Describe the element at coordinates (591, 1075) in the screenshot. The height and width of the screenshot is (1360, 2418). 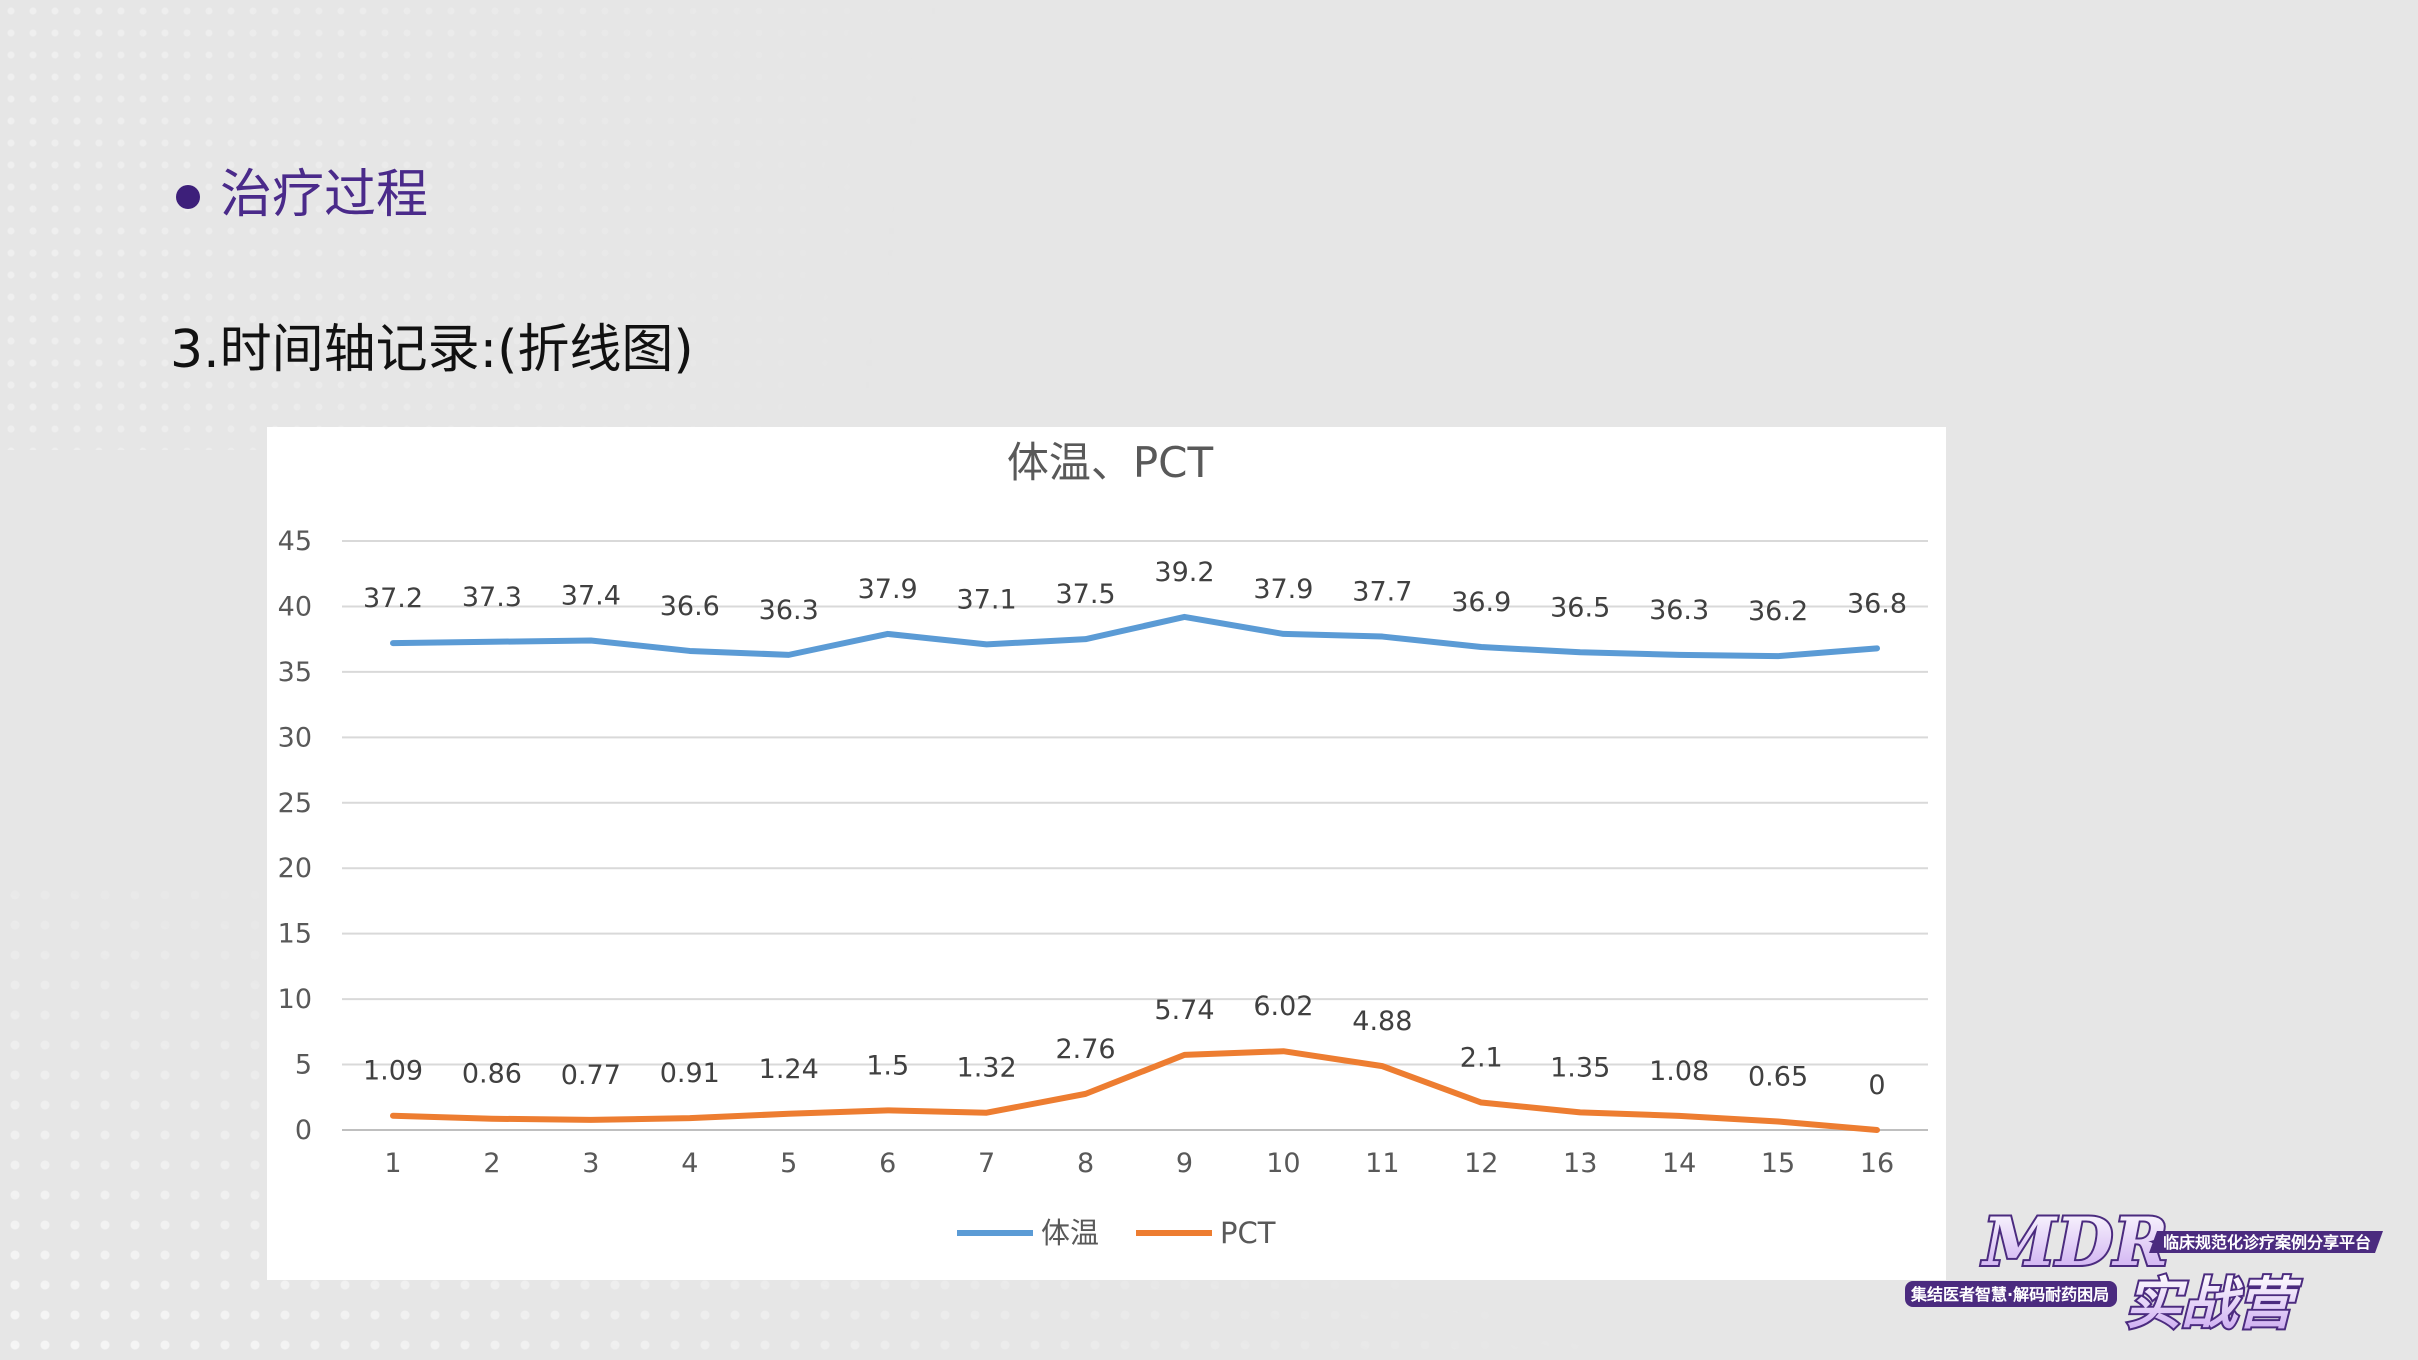
I see `data-label: 0.77` at that location.